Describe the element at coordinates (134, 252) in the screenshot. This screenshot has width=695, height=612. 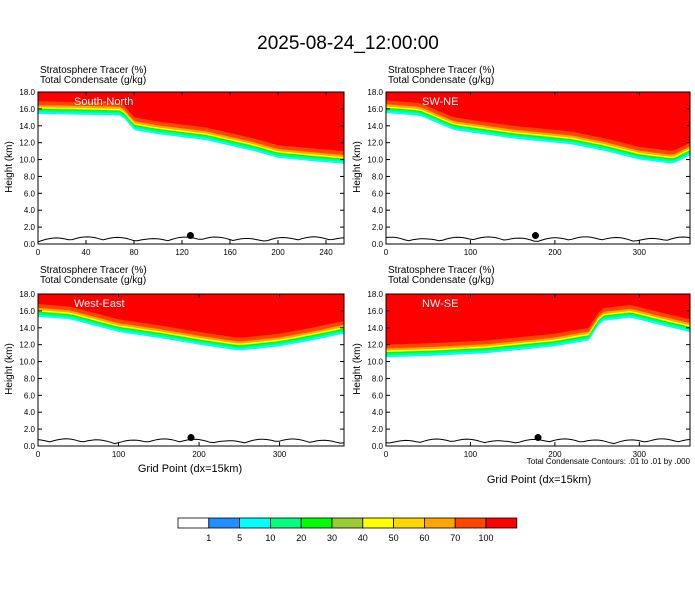
I see `x-tick-label: 80` at that location.